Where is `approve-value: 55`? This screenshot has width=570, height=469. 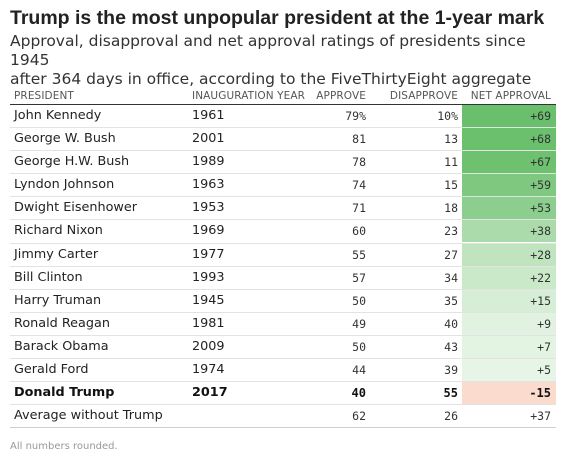 approve-value: 55 is located at coordinates (359, 254).